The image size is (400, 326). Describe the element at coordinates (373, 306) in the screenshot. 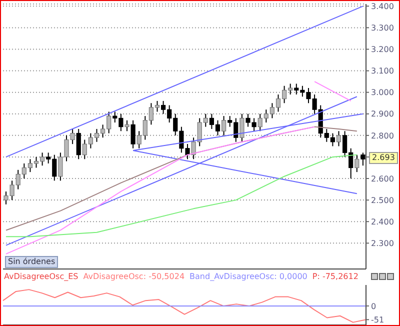

I see `y-tick-label: 0` at that location.